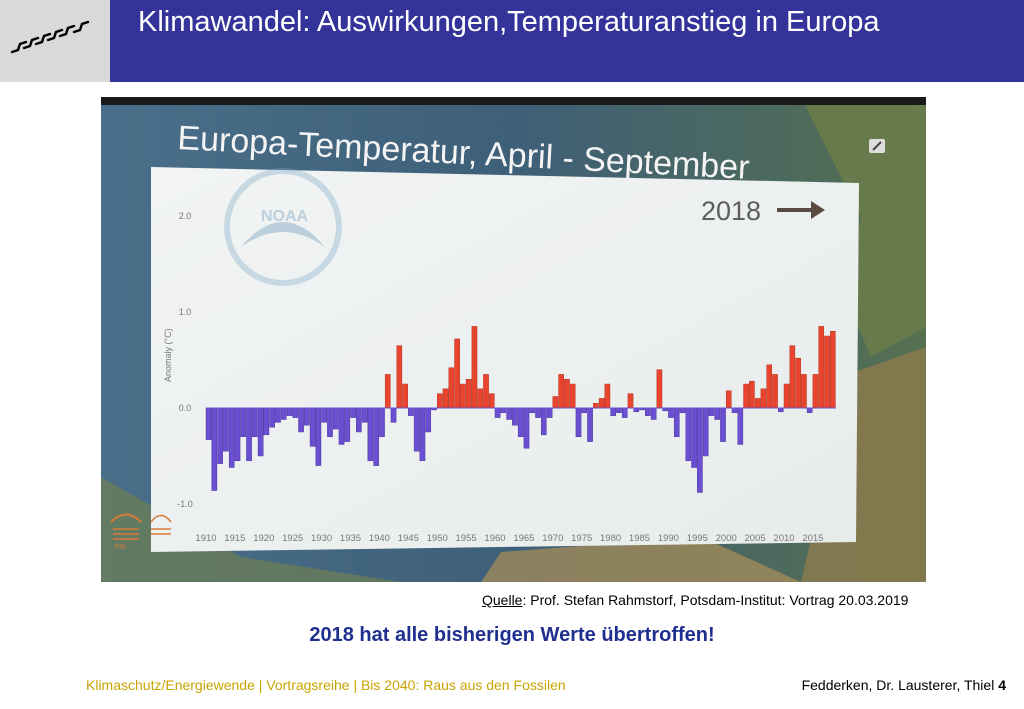 This screenshot has width=1024, height=709. I want to click on bar-2010, so click(786, 396).